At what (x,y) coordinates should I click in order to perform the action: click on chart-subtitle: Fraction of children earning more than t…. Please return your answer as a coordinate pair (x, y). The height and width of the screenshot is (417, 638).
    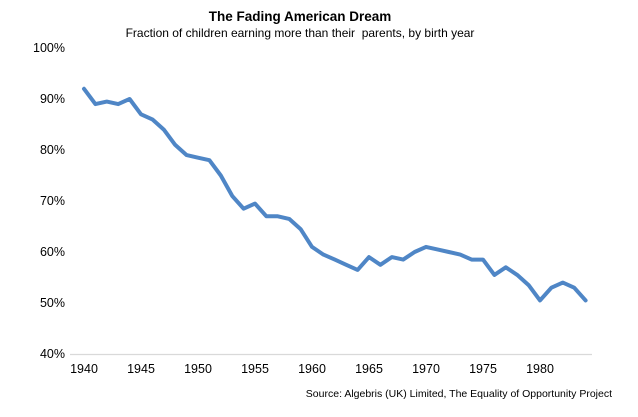
    Looking at the image, I should click on (300, 33).